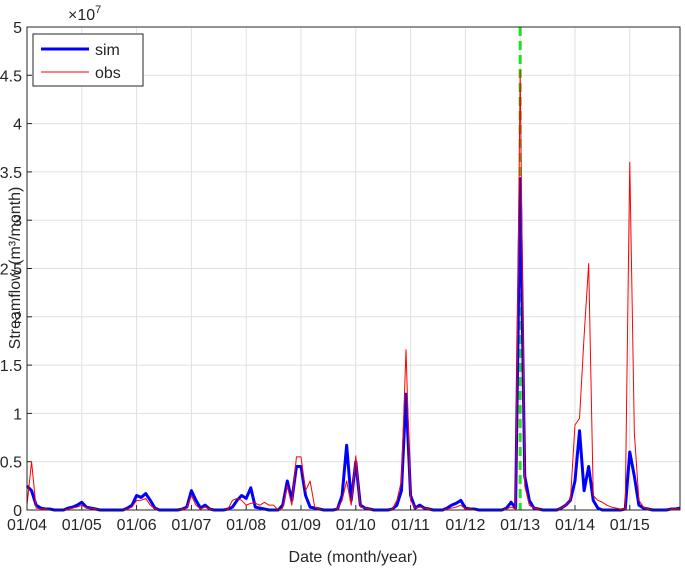 This screenshot has width=685, height=576. I want to click on x-tick-label: 01/09, so click(301, 525).